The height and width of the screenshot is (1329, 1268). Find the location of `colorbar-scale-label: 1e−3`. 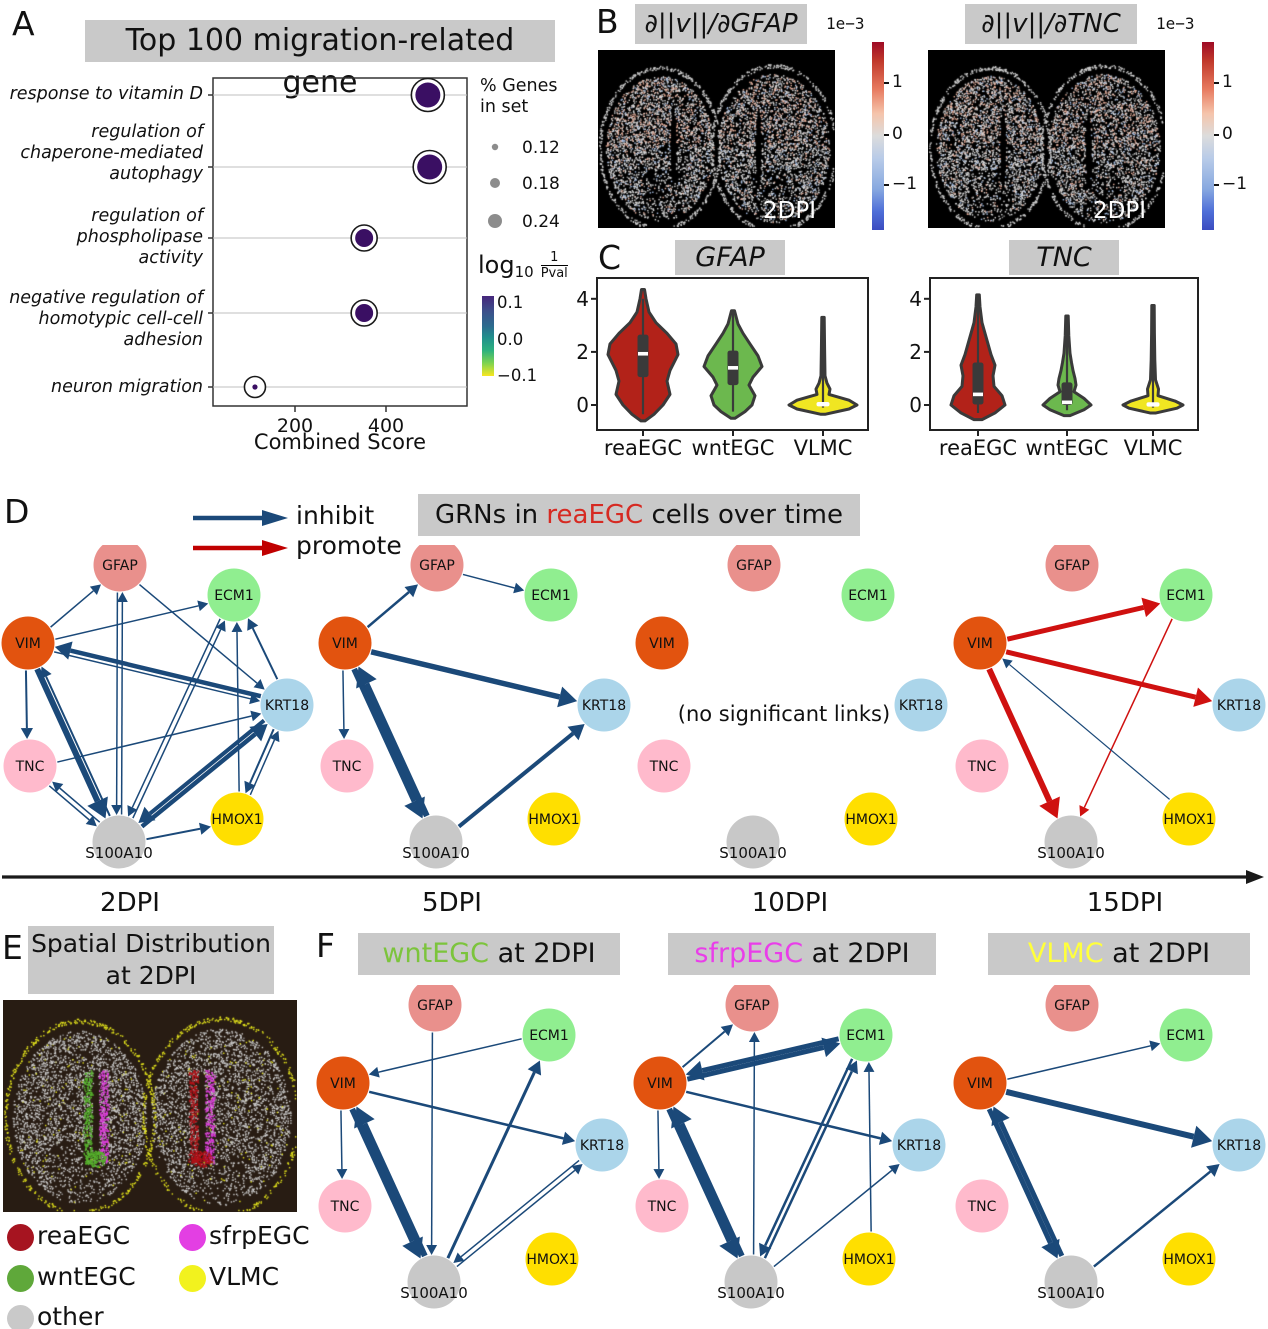

colorbar-scale-label: 1e−3 is located at coordinates (1175, 23).